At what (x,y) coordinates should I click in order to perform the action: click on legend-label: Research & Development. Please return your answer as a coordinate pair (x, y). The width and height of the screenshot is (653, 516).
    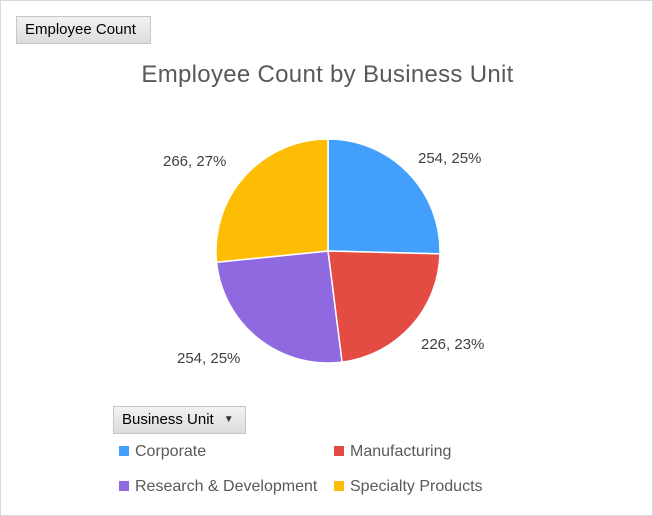
    Looking at the image, I should click on (226, 486).